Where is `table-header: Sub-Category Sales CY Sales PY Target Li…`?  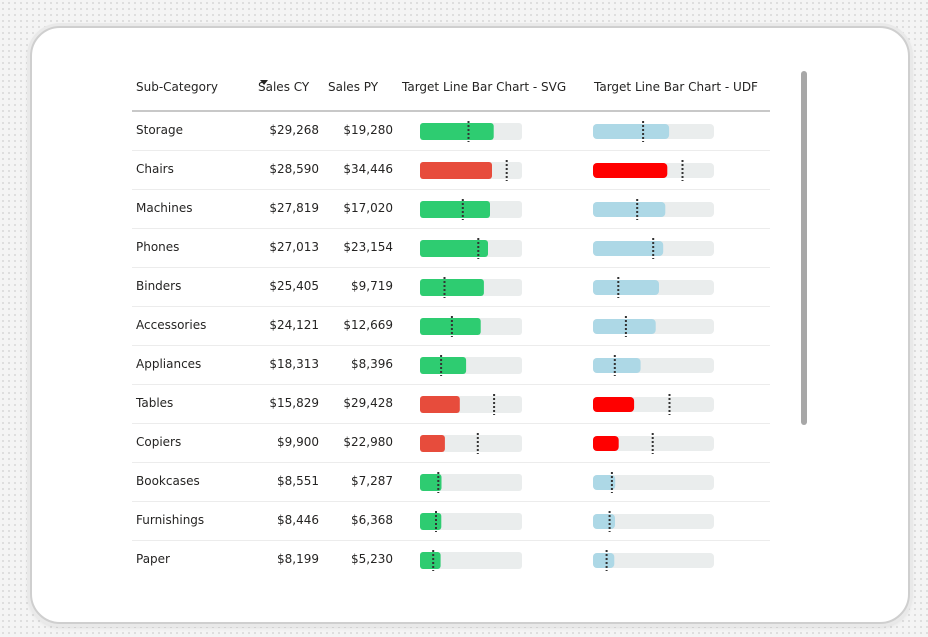
table-header: Sub-Category Sales CY Sales PY Target Li… is located at coordinates (451, 96).